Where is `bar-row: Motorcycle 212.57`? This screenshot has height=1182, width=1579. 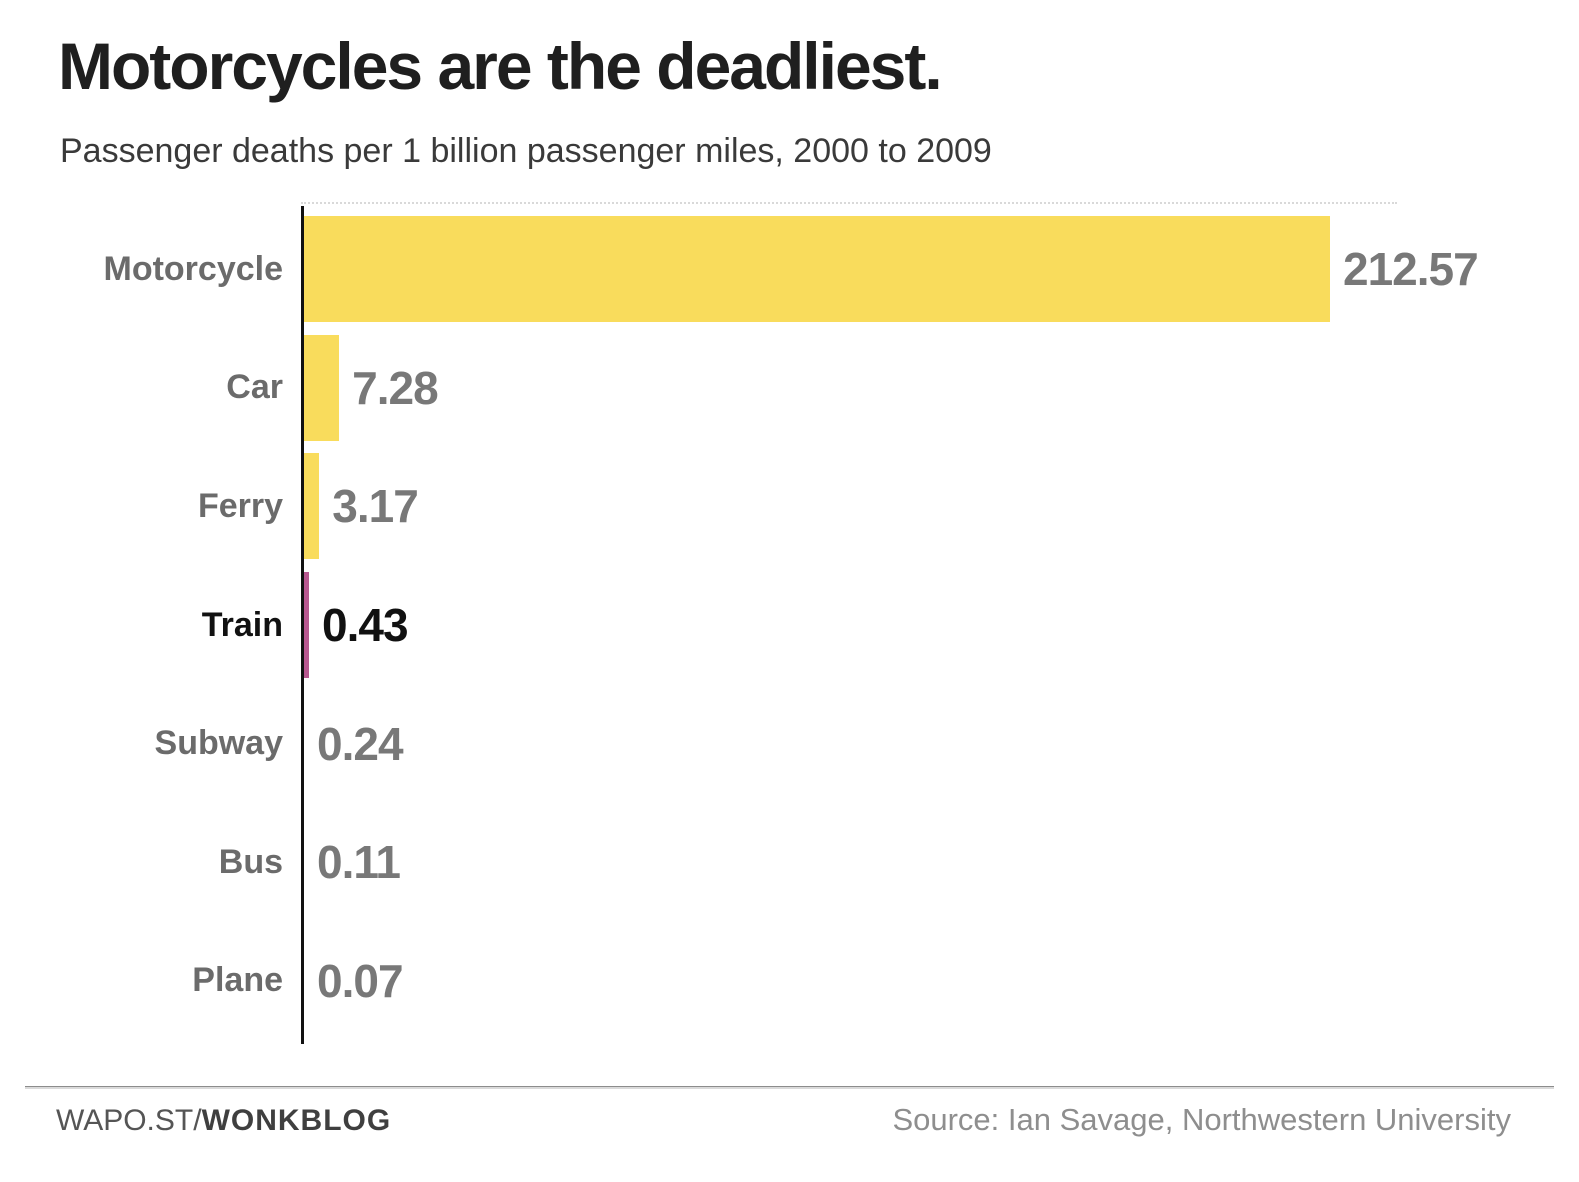
bar-row: Motorcycle 212.57 is located at coordinates (841, 269).